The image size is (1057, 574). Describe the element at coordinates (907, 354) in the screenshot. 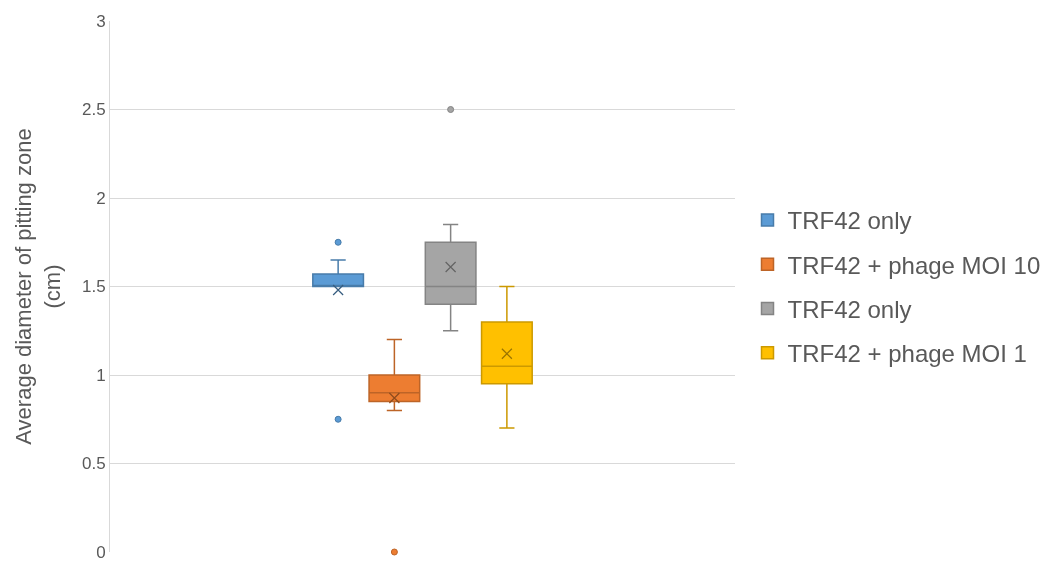

I see `legend-label: TRF42 + phage MOI 1` at that location.